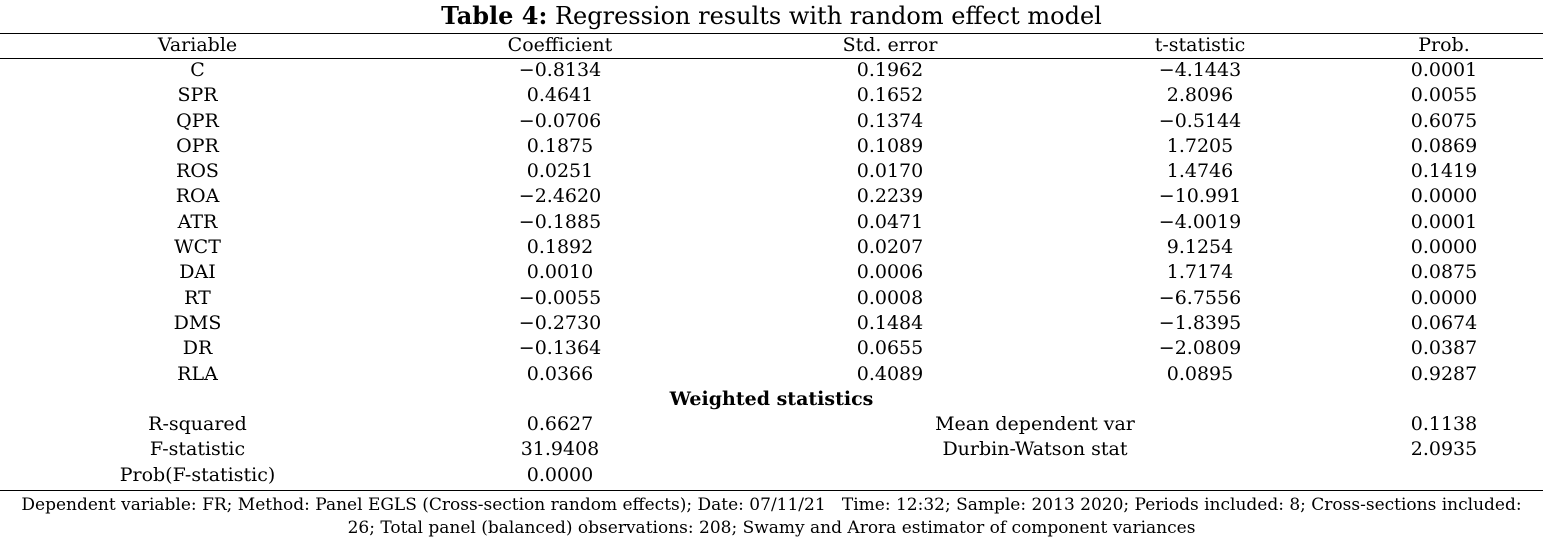 The image size is (1543, 554). Describe the element at coordinates (494, 15) in the screenshot. I see `table-caption-label: Table 4:` at that location.